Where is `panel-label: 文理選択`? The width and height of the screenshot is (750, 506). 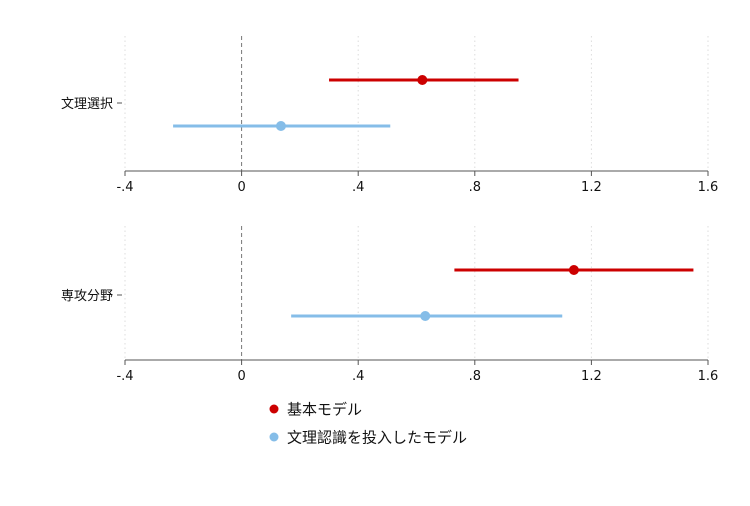 panel-label: 文理選択 is located at coordinates (87, 104).